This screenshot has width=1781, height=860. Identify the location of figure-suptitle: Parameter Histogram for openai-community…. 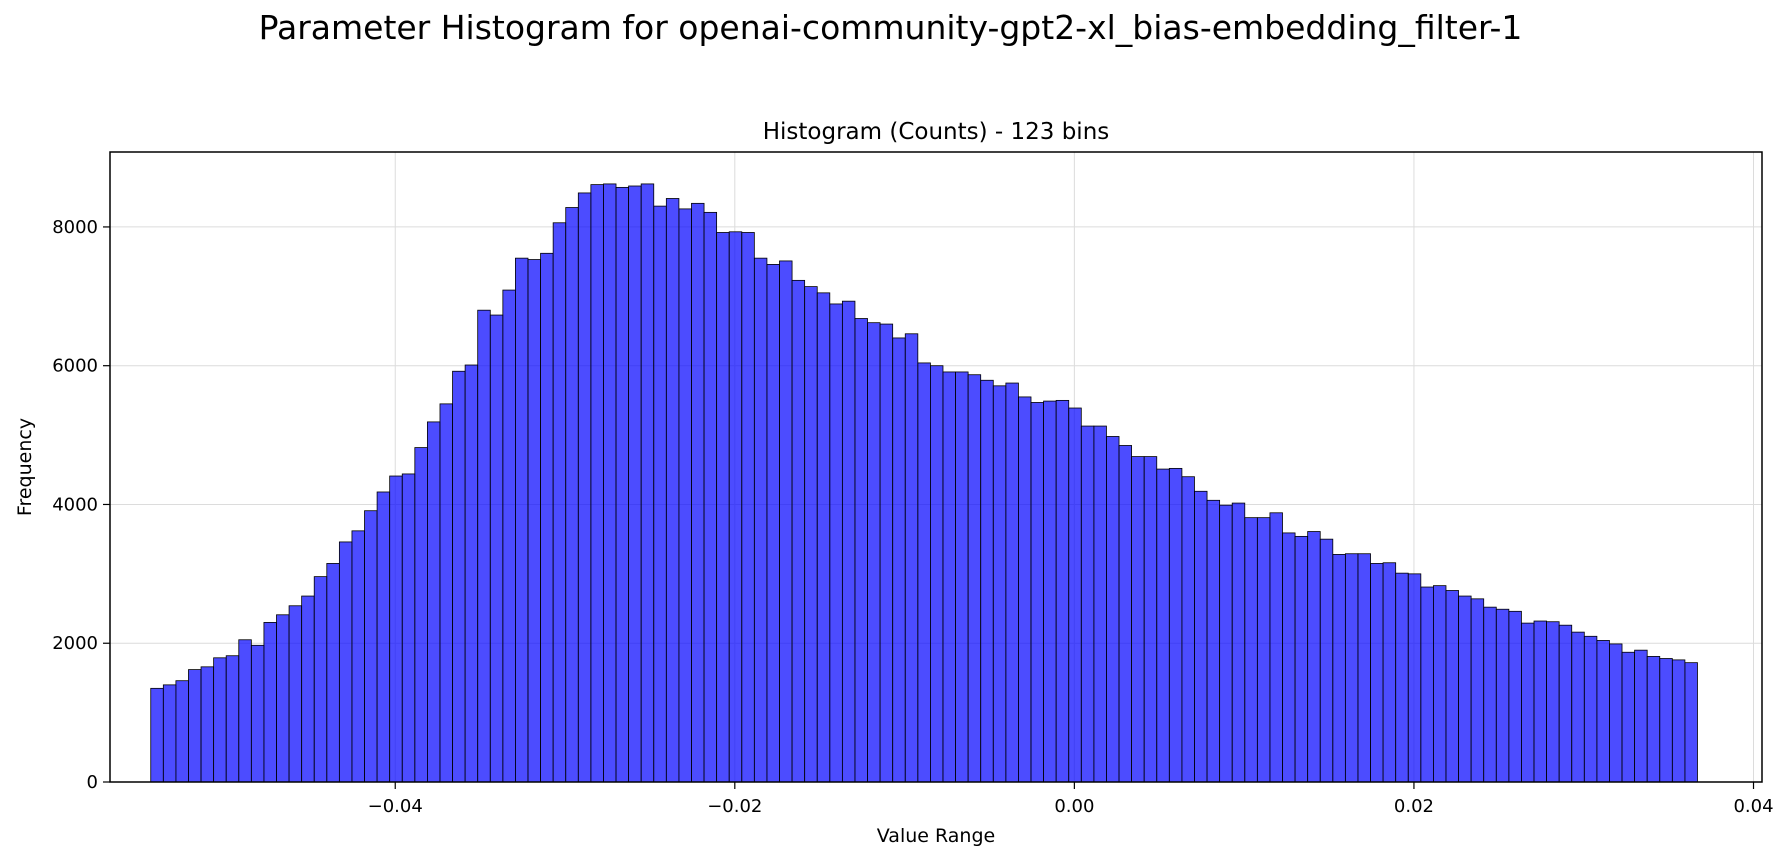
(890, 27).